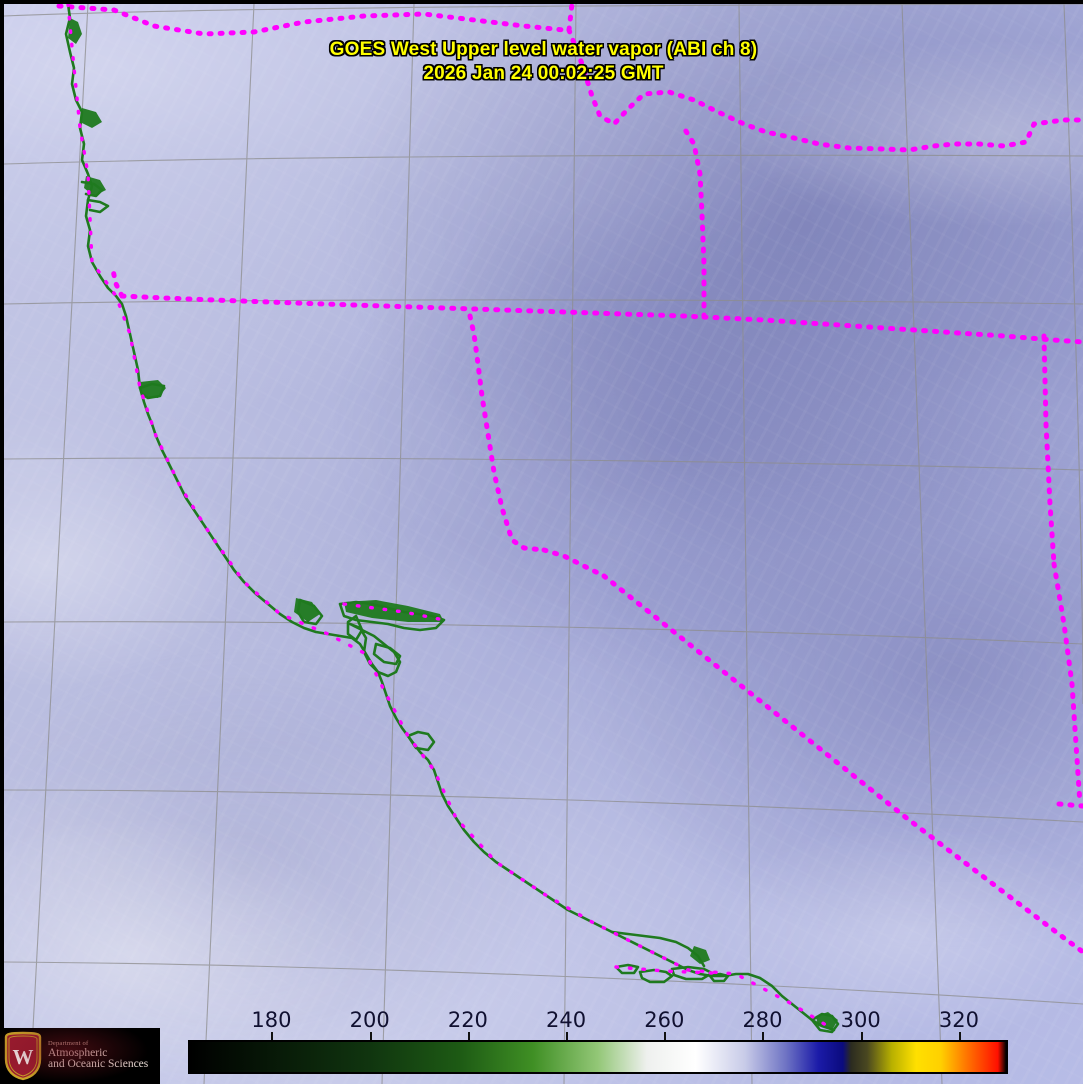  What do you see at coordinates (271, 1020) in the screenshot?
I see `colorbar-tick-label: 180` at bounding box center [271, 1020].